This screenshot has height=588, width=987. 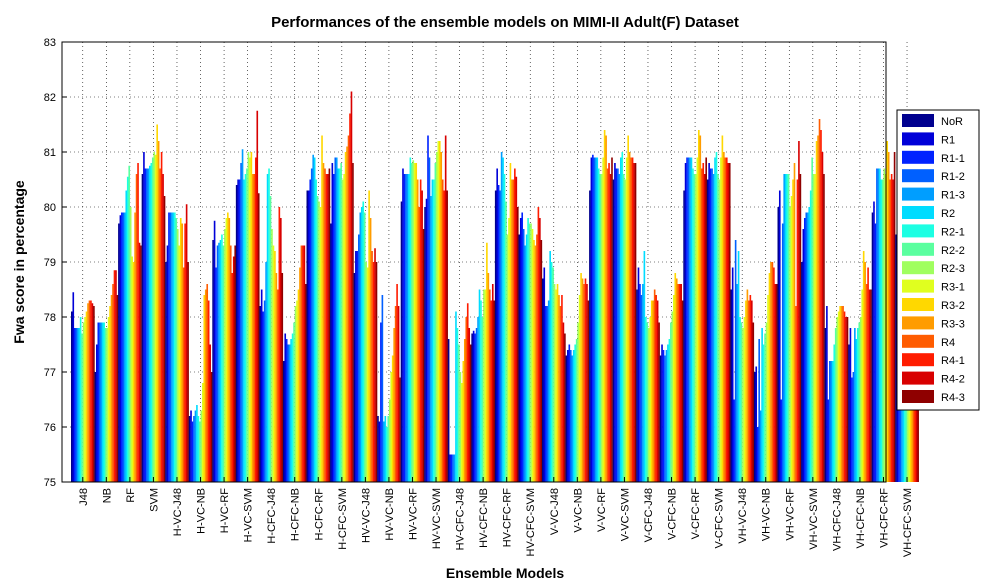 What do you see at coordinates (578, 510) in the screenshot?
I see `x-tick-label: V-VC-NB` at bounding box center [578, 510].